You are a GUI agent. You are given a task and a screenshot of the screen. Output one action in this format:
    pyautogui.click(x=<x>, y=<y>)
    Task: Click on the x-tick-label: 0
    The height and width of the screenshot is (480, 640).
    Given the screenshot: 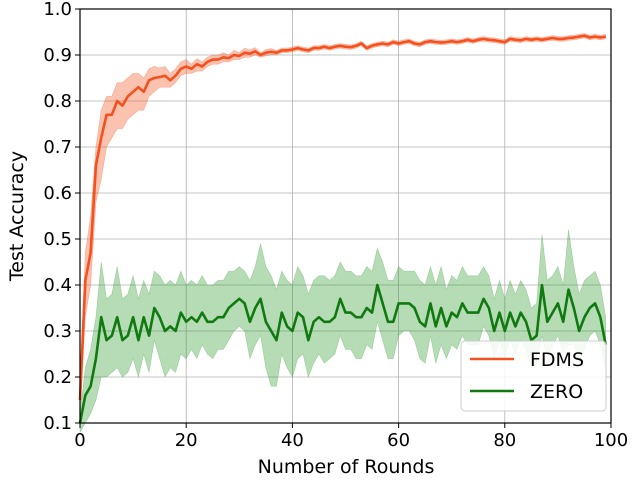 What is the action you would take?
    pyautogui.click(x=79, y=440)
    